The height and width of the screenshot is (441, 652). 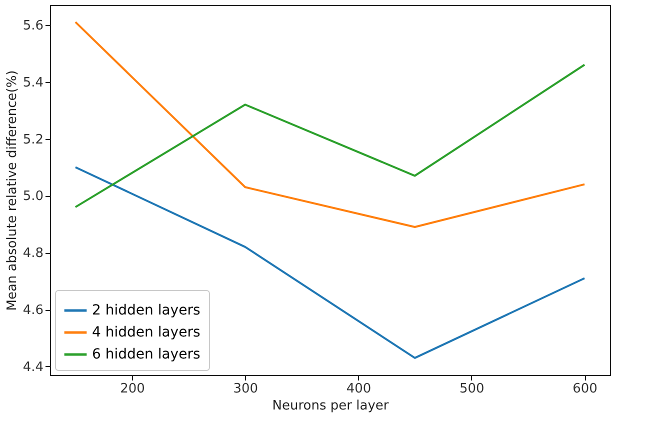 I want to click on legend-label: 6 hidden layers, so click(x=146, y=354).